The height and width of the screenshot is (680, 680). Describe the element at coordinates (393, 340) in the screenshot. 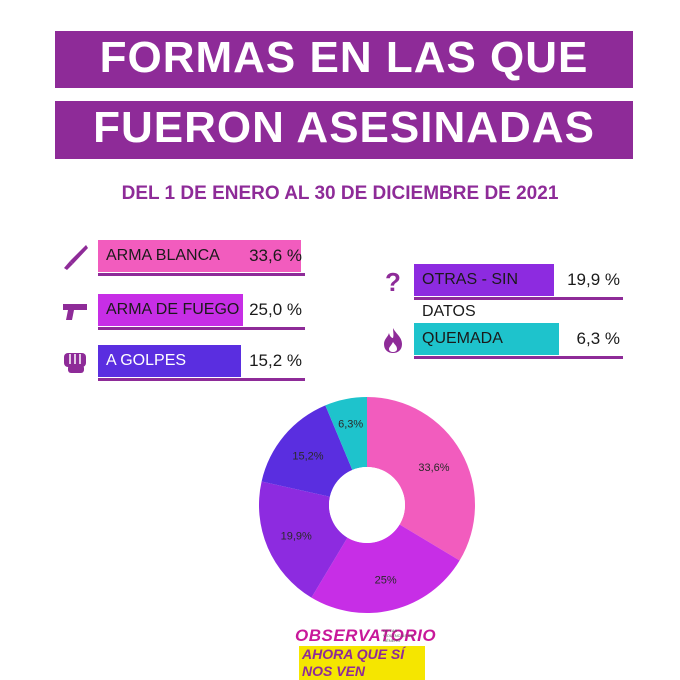

I see `fire-icon` at that location.